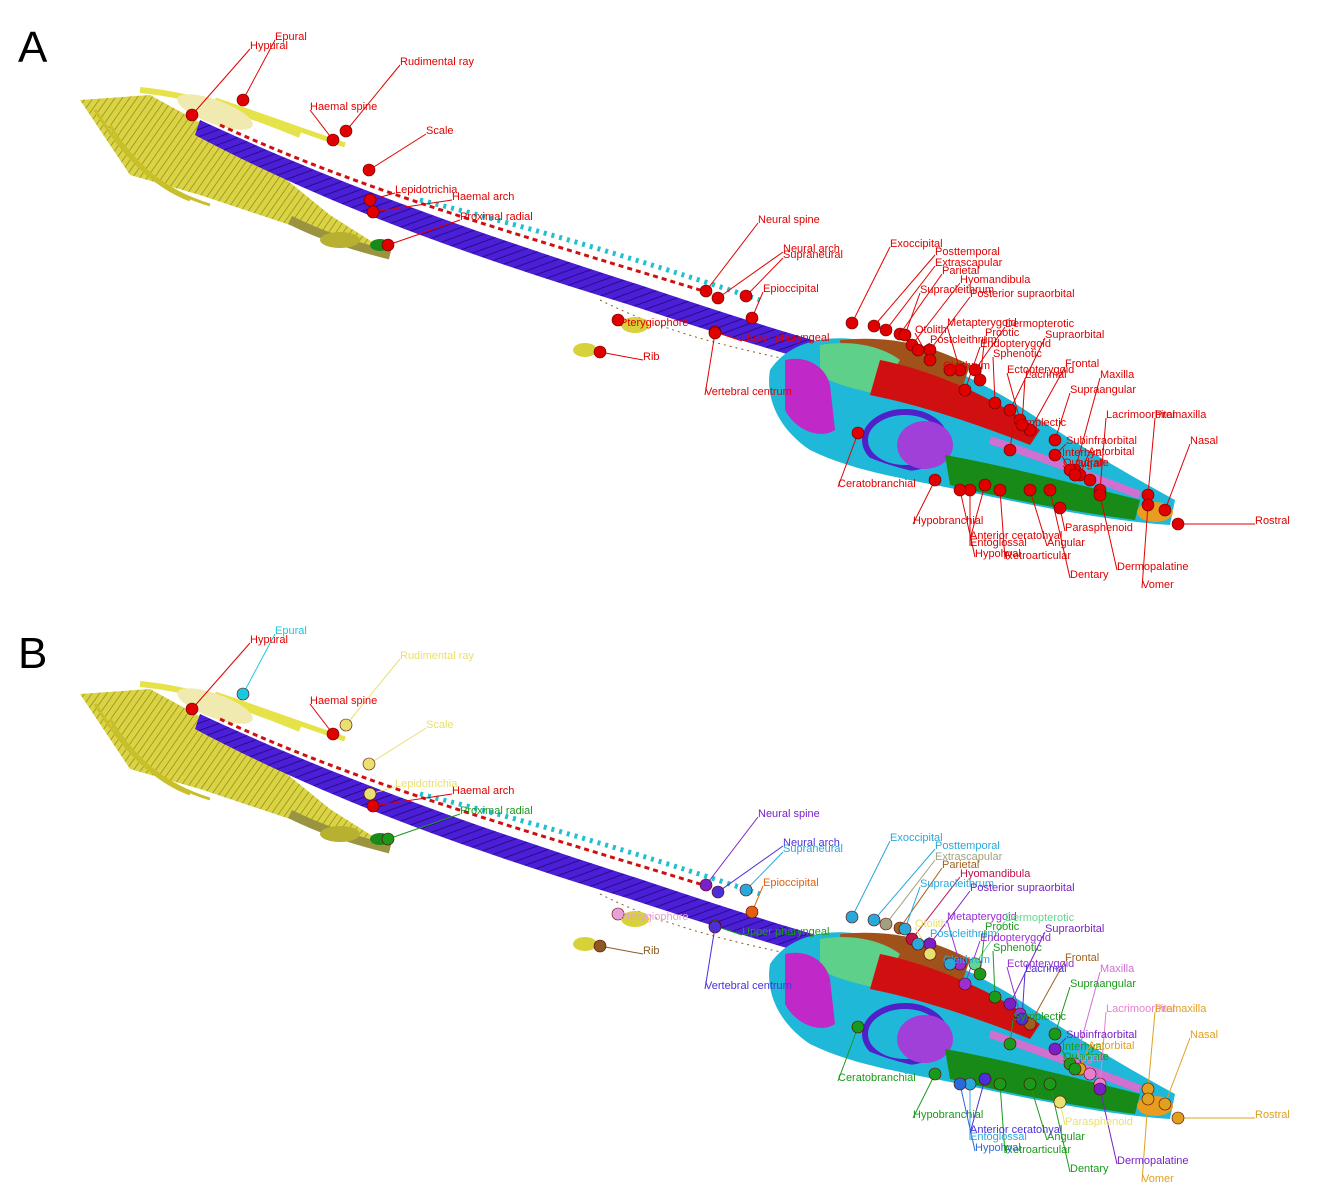  What do you see at coordinates (291, 37) in the screenshot?
I see `bone-label: Epural` at bounding box center [291, 37].